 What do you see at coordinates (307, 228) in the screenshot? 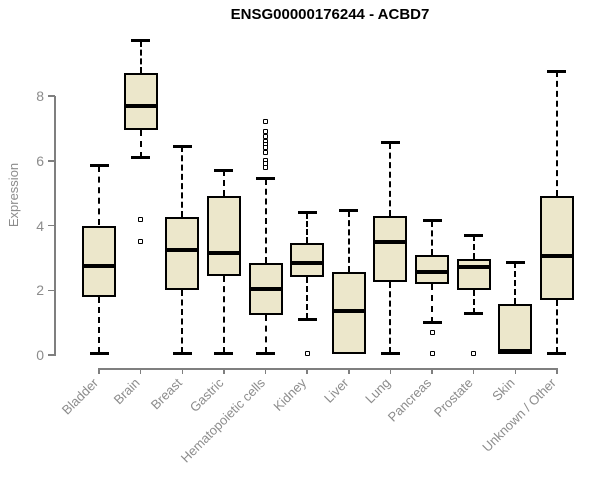
I see `whisker-upper-kidney` at bounding box center [307, 228].